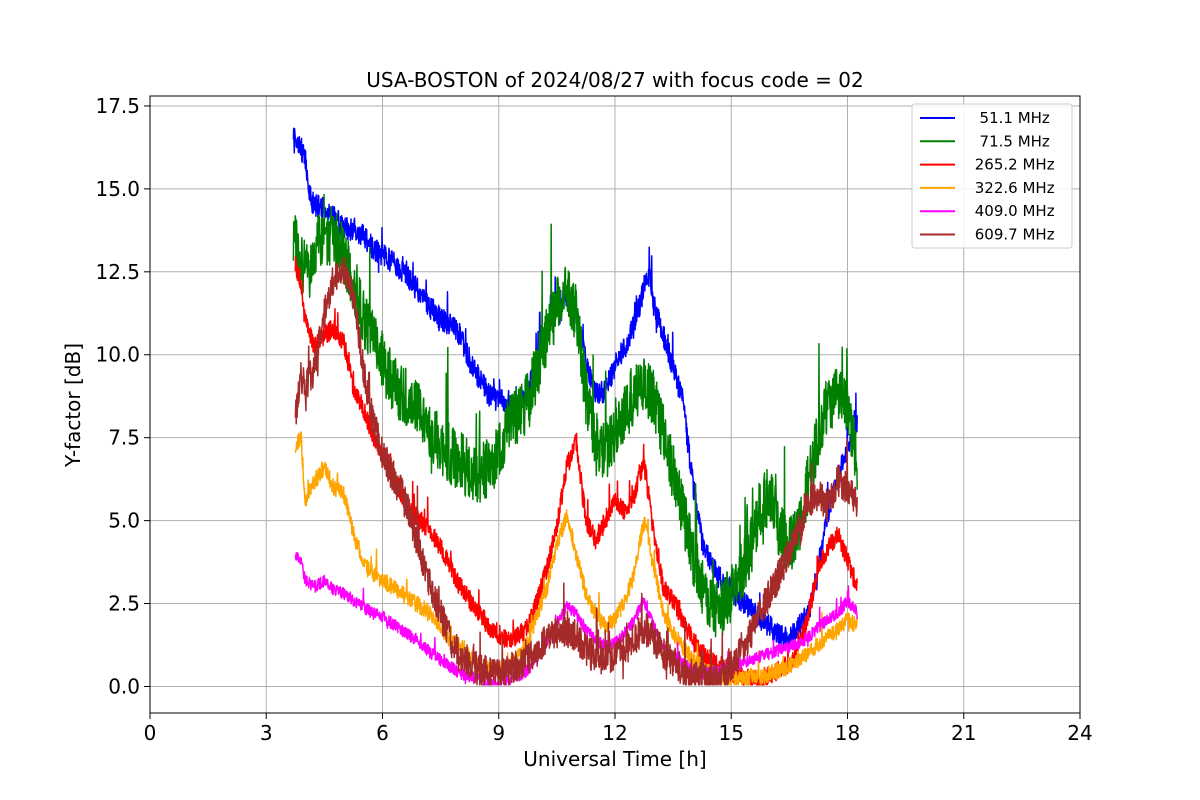 This screenshot has height=800, width=1200. What do you see at coordinates (847, 733) in the screenshot?
I see `x-tick-label: 18` at bounding box center [847, 733].